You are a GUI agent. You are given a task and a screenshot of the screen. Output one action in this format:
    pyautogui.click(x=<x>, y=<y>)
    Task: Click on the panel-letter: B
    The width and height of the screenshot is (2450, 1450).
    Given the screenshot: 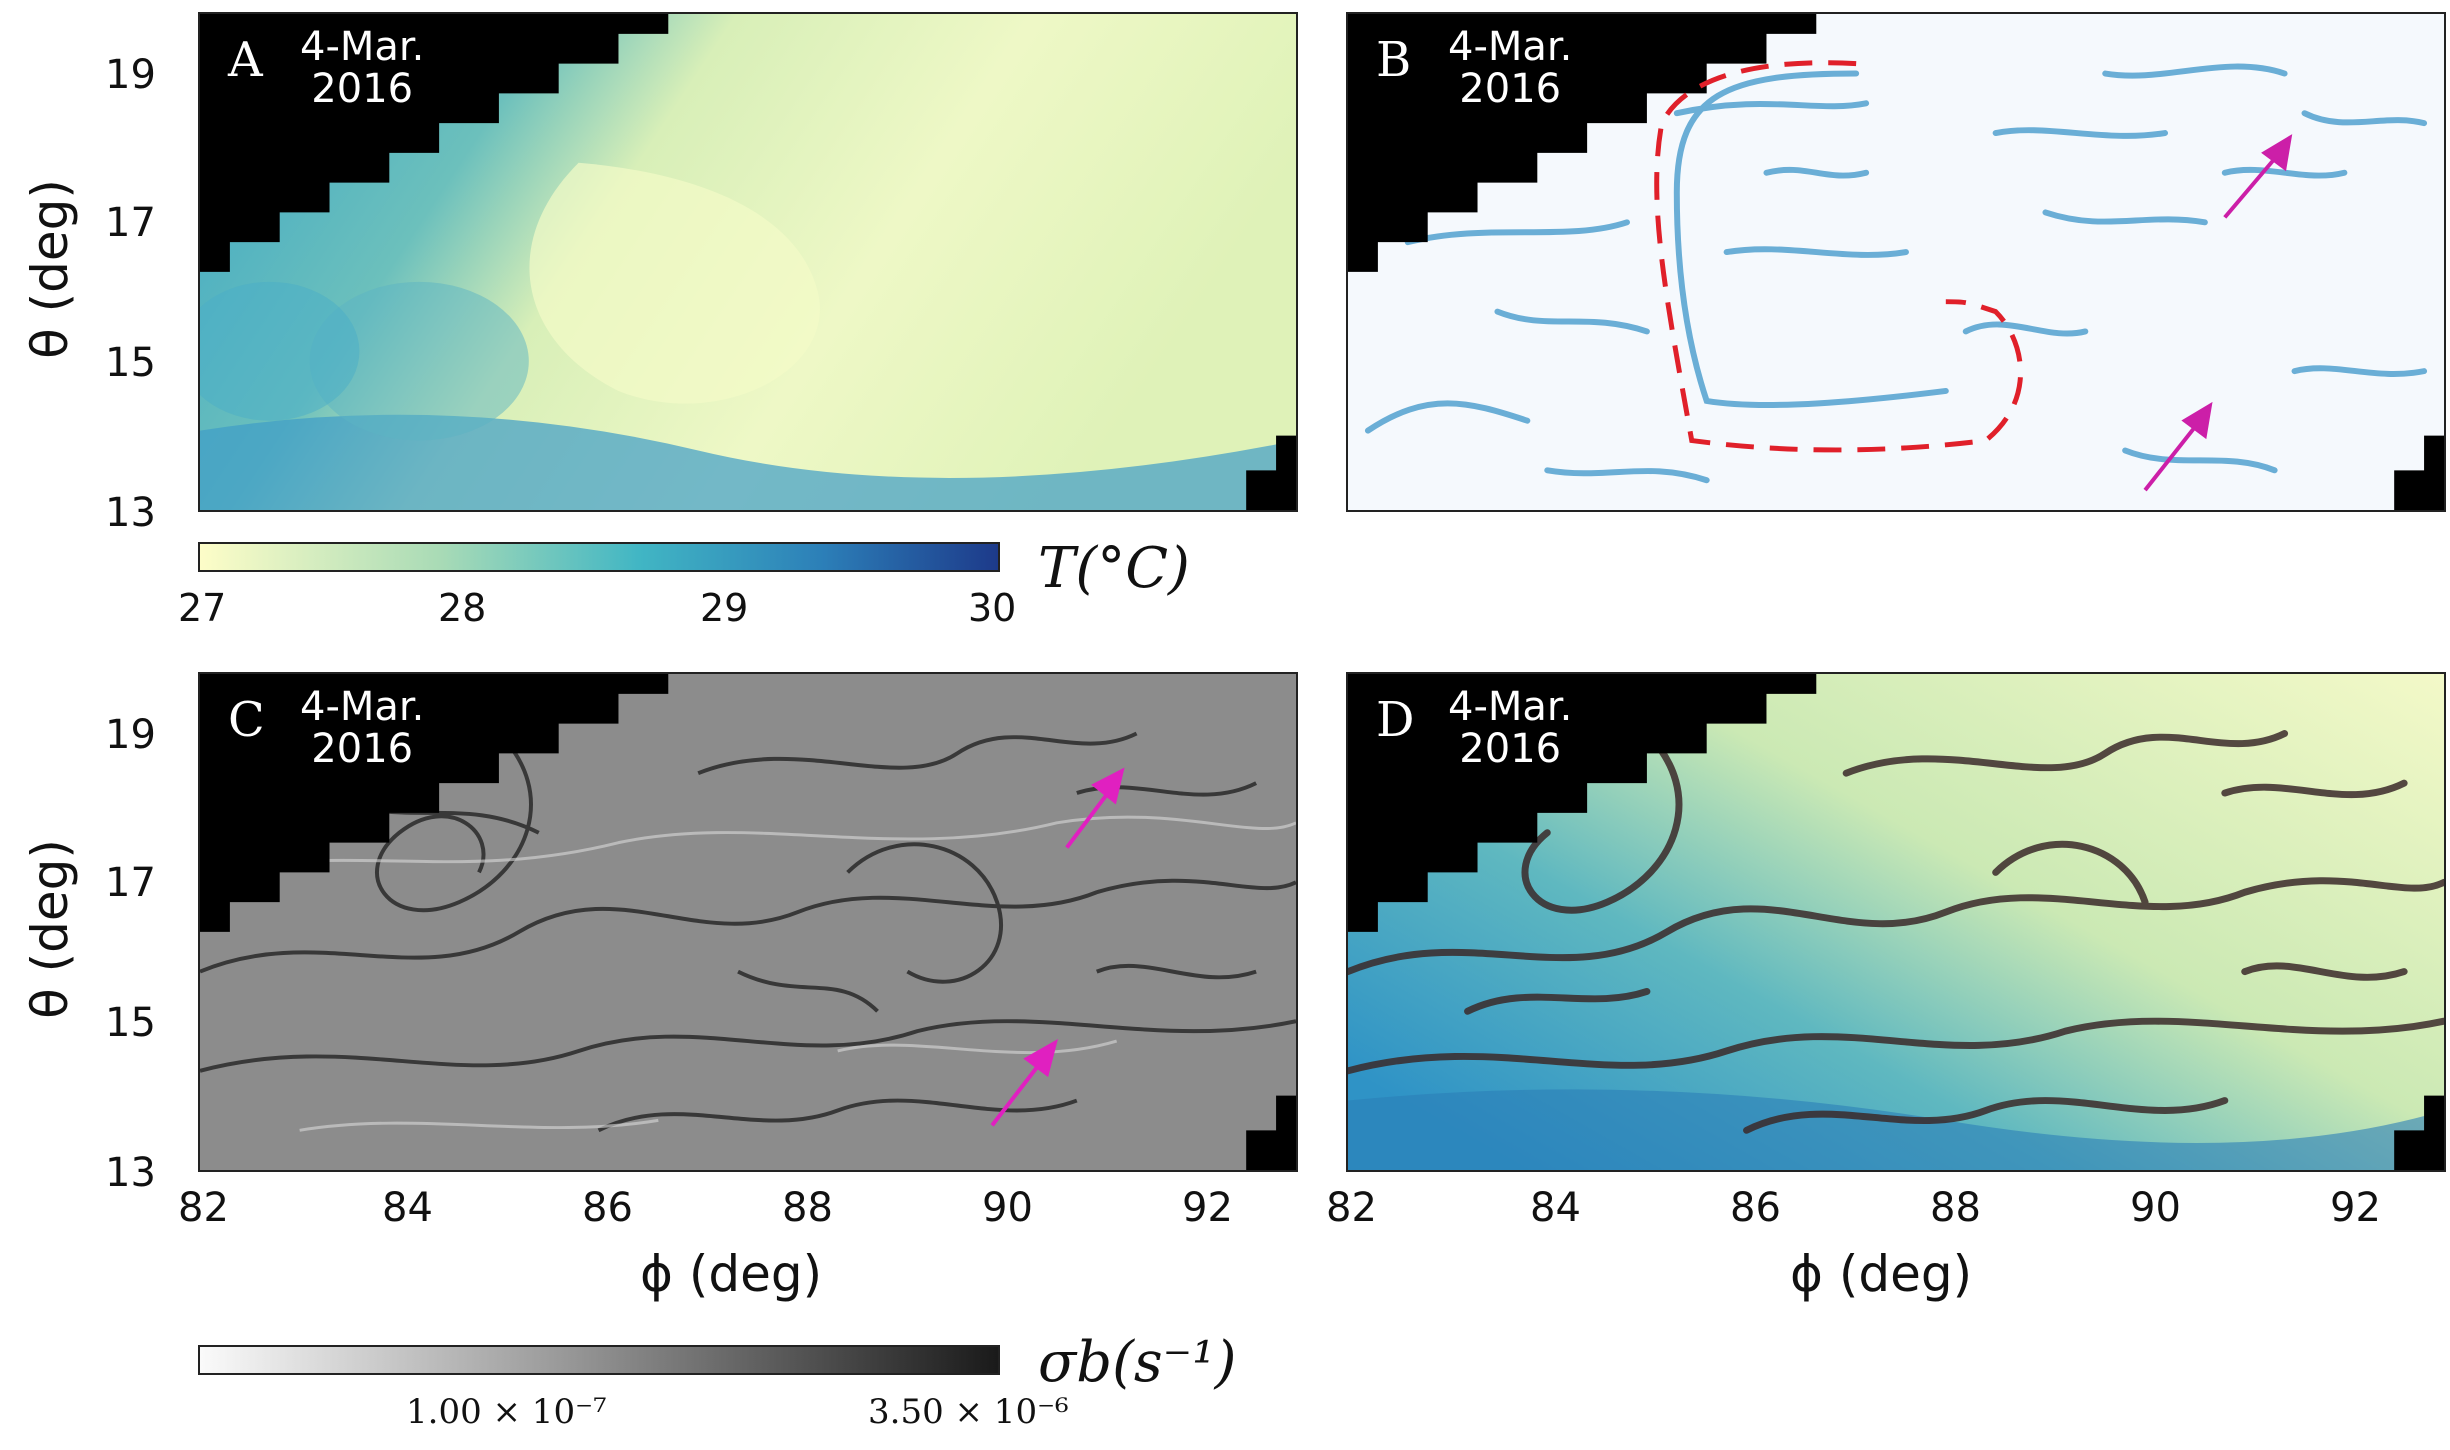 What is the action you would take?
    pyautogui.click(x=1394, y=60)
    